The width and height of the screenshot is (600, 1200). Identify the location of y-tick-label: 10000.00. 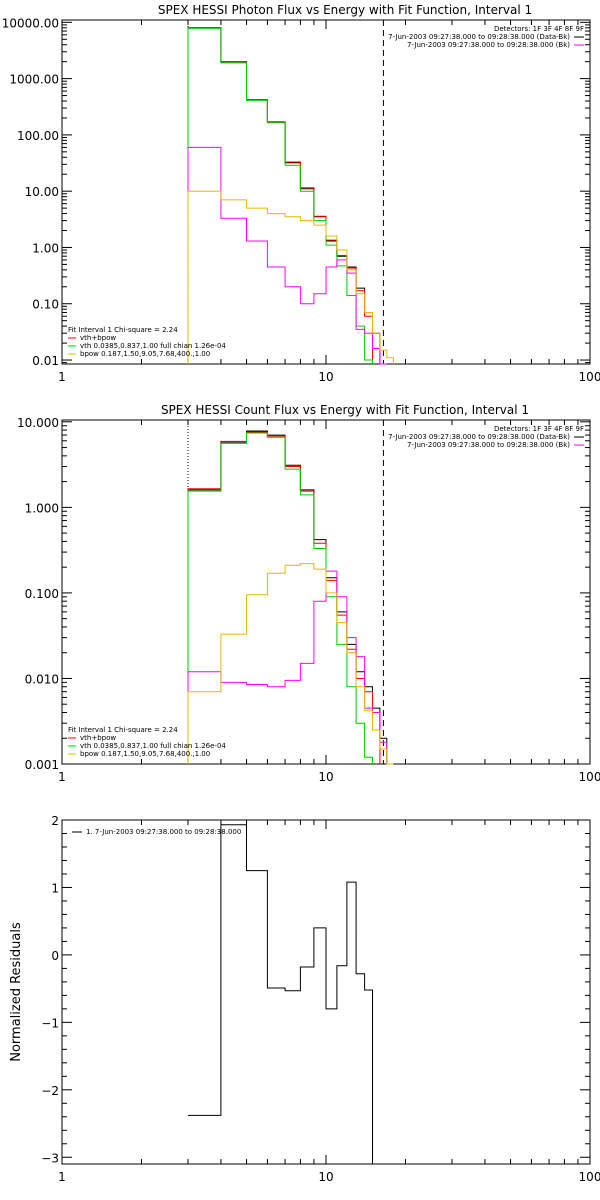
(30, 23).